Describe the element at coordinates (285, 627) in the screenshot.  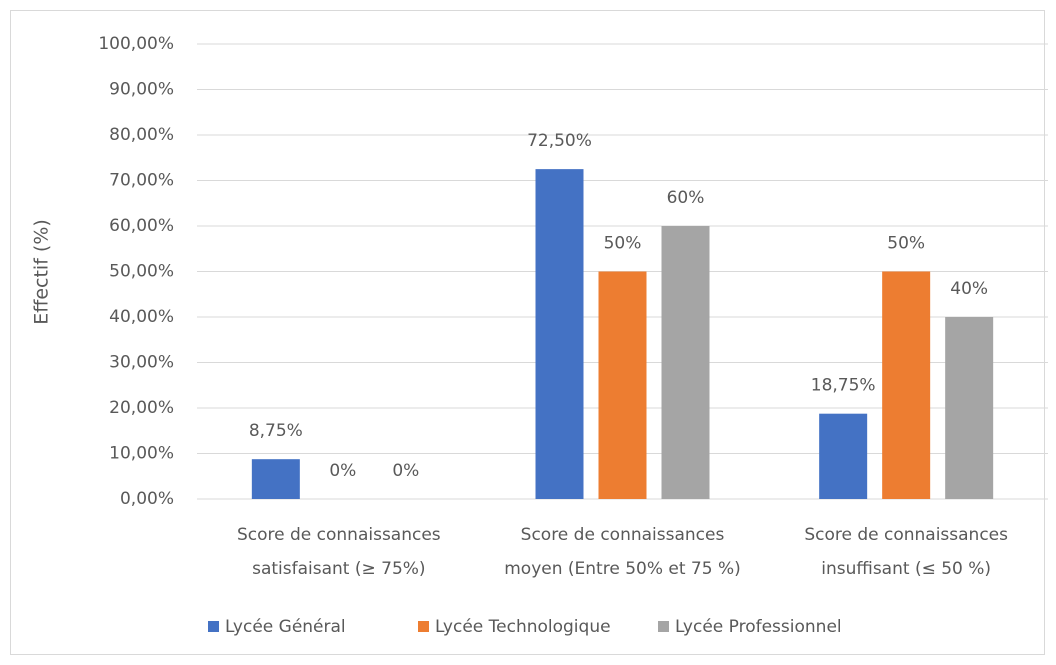
I see `legend-label: Lycée Général` at that location.